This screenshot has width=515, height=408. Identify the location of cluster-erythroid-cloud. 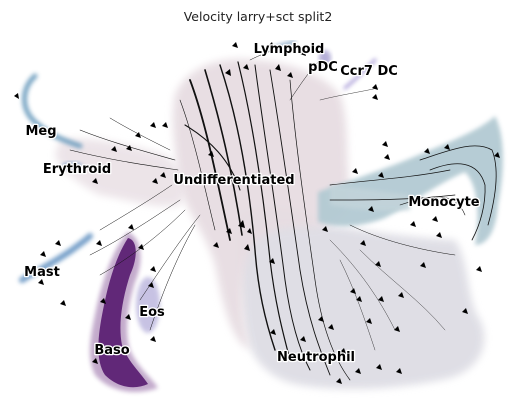
(72, 166).